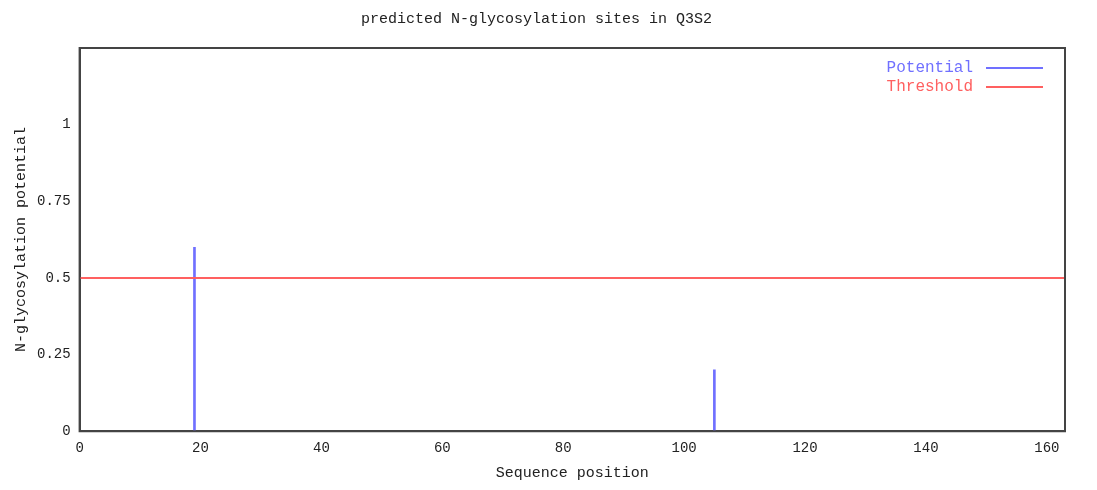 The height and width of the screenshot is (490, 1097). Describe the element at coordinates (684, 448) in the screenshot. I see `x-tick-label: 100` at that location.